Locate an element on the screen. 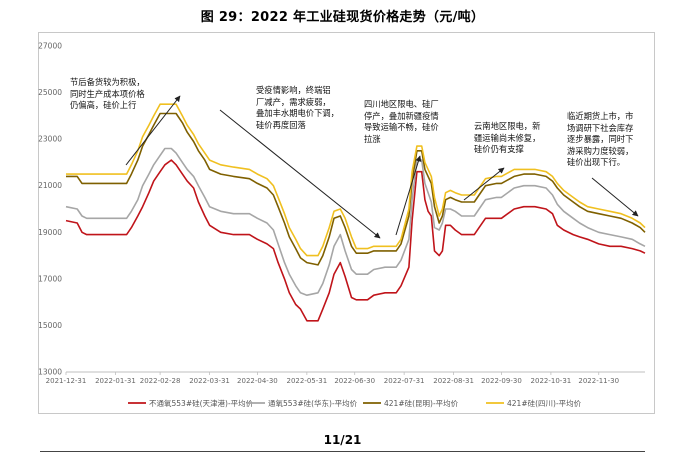 The width and height of the screenshot is (685, 456). legend-label-s421_sichuan: 421#硅(四川)-平均价 is located at coordinates (544, 403).